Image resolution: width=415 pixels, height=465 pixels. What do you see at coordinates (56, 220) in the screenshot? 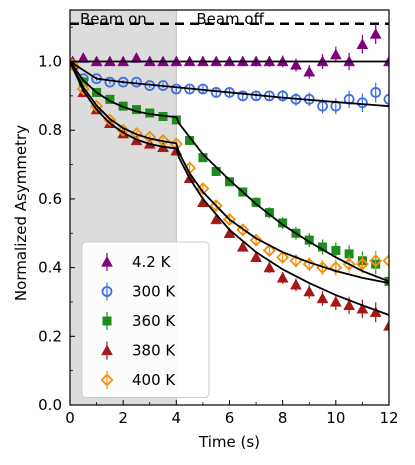
I see `y-axis-ticks: 0.0 0.2 0.4 0.6 0.8 1.0` at bounding box center [56, 220].